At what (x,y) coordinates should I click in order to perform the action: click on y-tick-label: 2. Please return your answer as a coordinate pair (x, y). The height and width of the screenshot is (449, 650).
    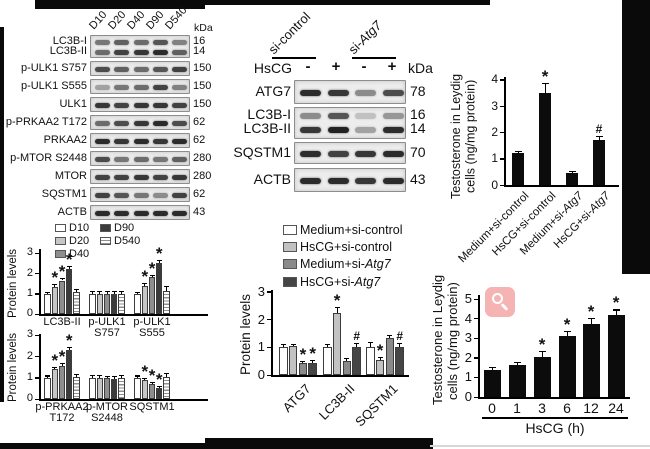
    Looking at the image, I should click on (468, 357).